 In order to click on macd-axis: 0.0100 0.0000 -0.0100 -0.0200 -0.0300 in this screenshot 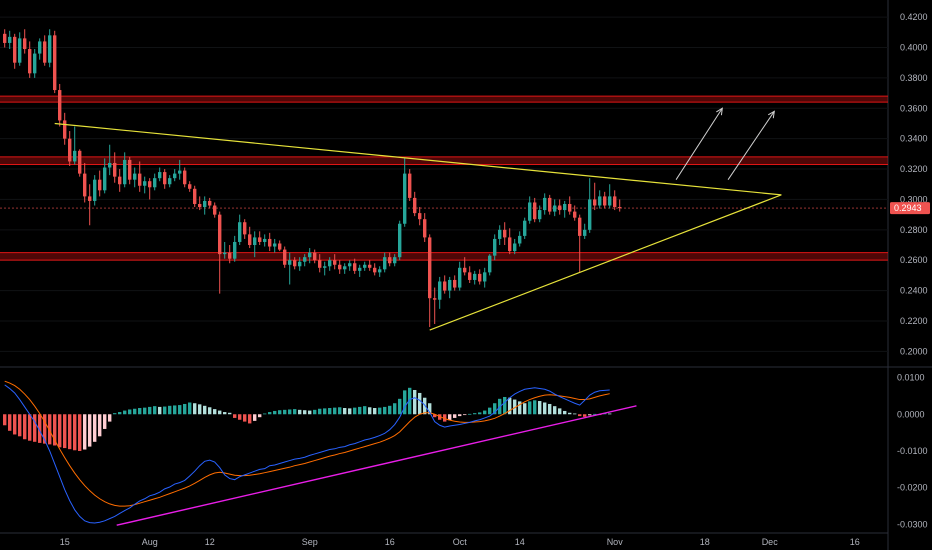, I will do `click(912, 451)`.